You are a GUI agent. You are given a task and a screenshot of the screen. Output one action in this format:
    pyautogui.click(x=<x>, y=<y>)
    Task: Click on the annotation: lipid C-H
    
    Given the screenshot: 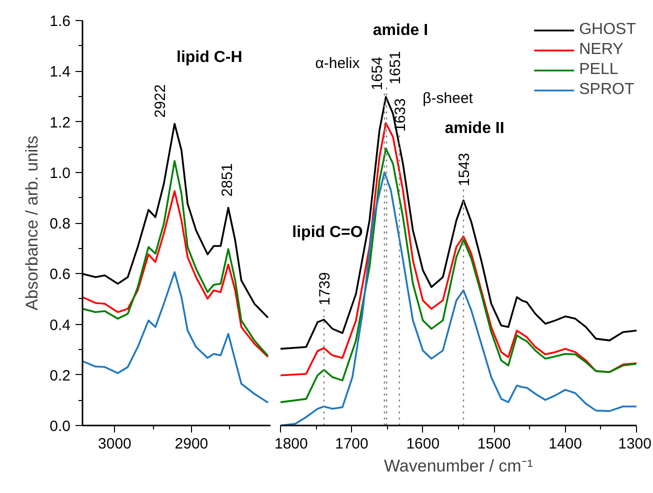 What is the action you would take?
    pyautogui.click(x=209, y=57)
    